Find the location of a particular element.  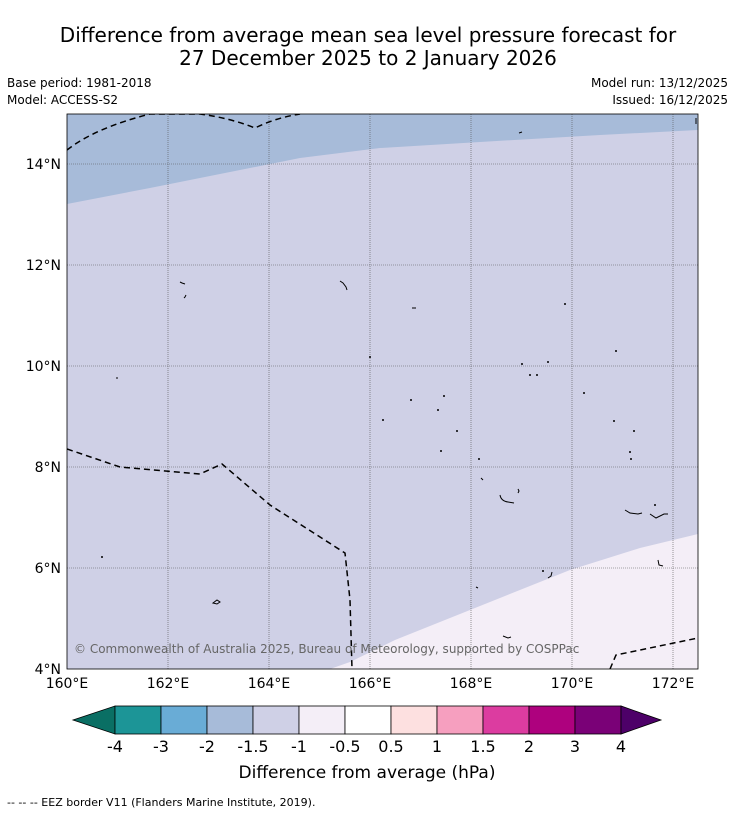

colorbar-label: Difference from average (hPa) is located at coordinates (367, 773).